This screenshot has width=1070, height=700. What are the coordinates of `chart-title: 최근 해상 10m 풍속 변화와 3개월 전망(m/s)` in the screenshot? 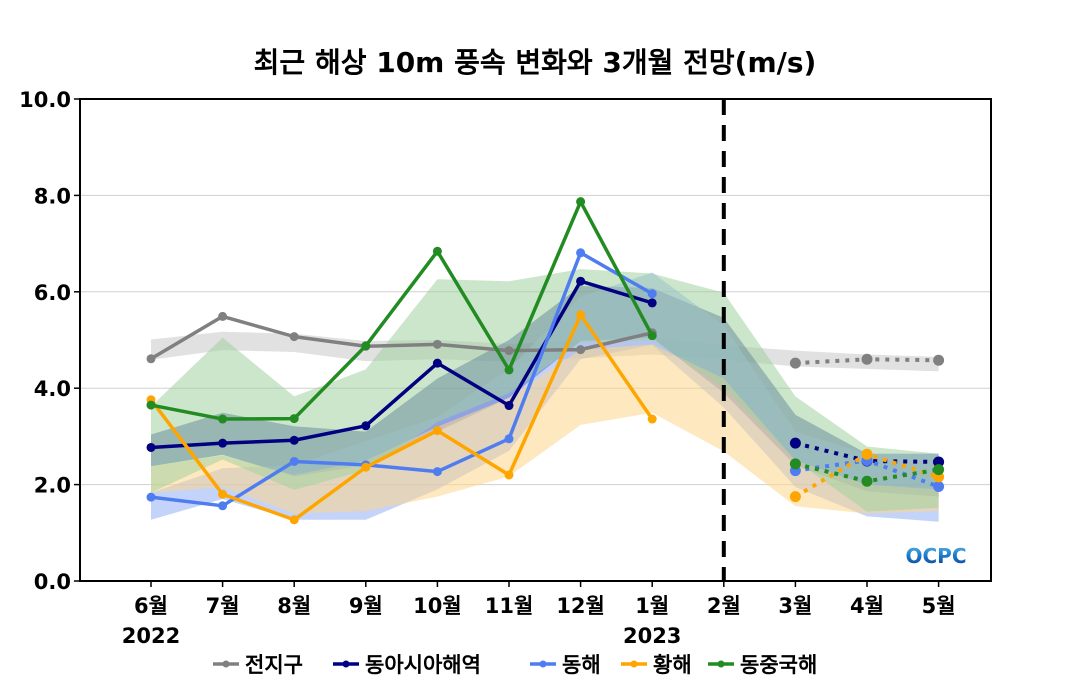 It's located at (535, 62).